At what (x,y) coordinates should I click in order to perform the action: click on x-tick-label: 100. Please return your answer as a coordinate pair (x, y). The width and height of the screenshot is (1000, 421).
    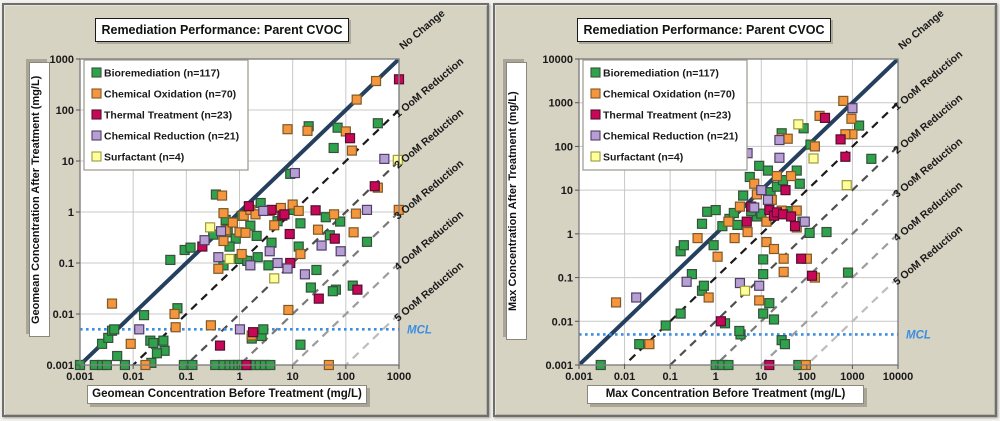
    Looking at the image, I should click on (807, 377).